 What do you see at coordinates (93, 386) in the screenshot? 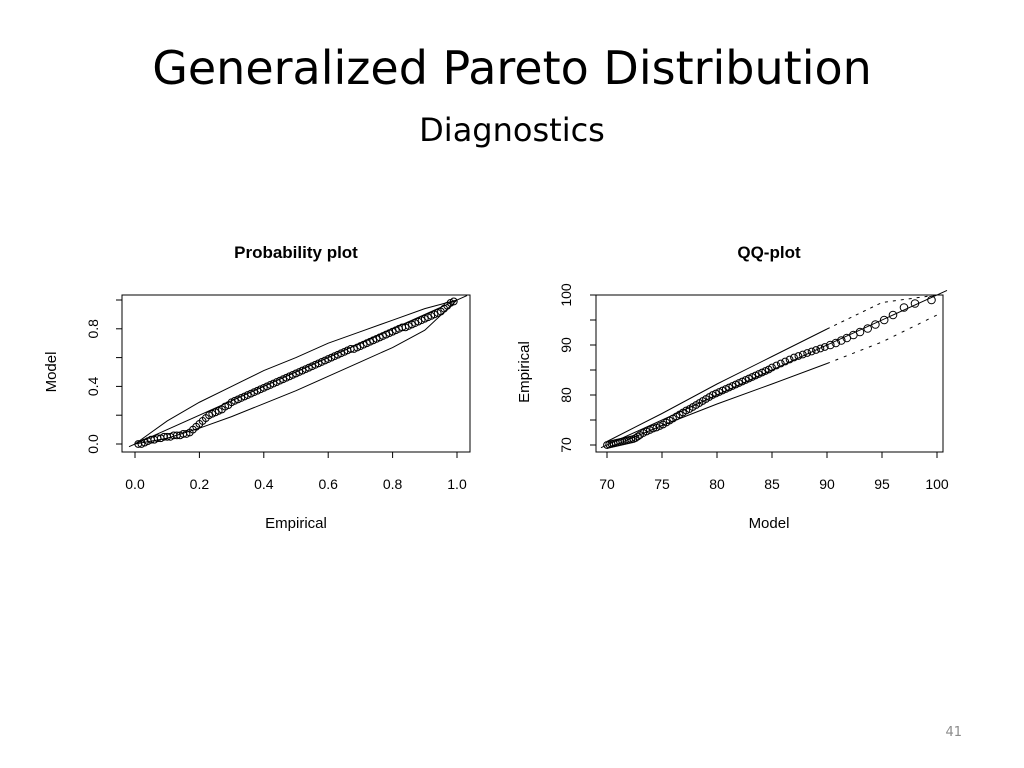
I see `y-tick-label: 0.4` at bounding box center [93, 386].